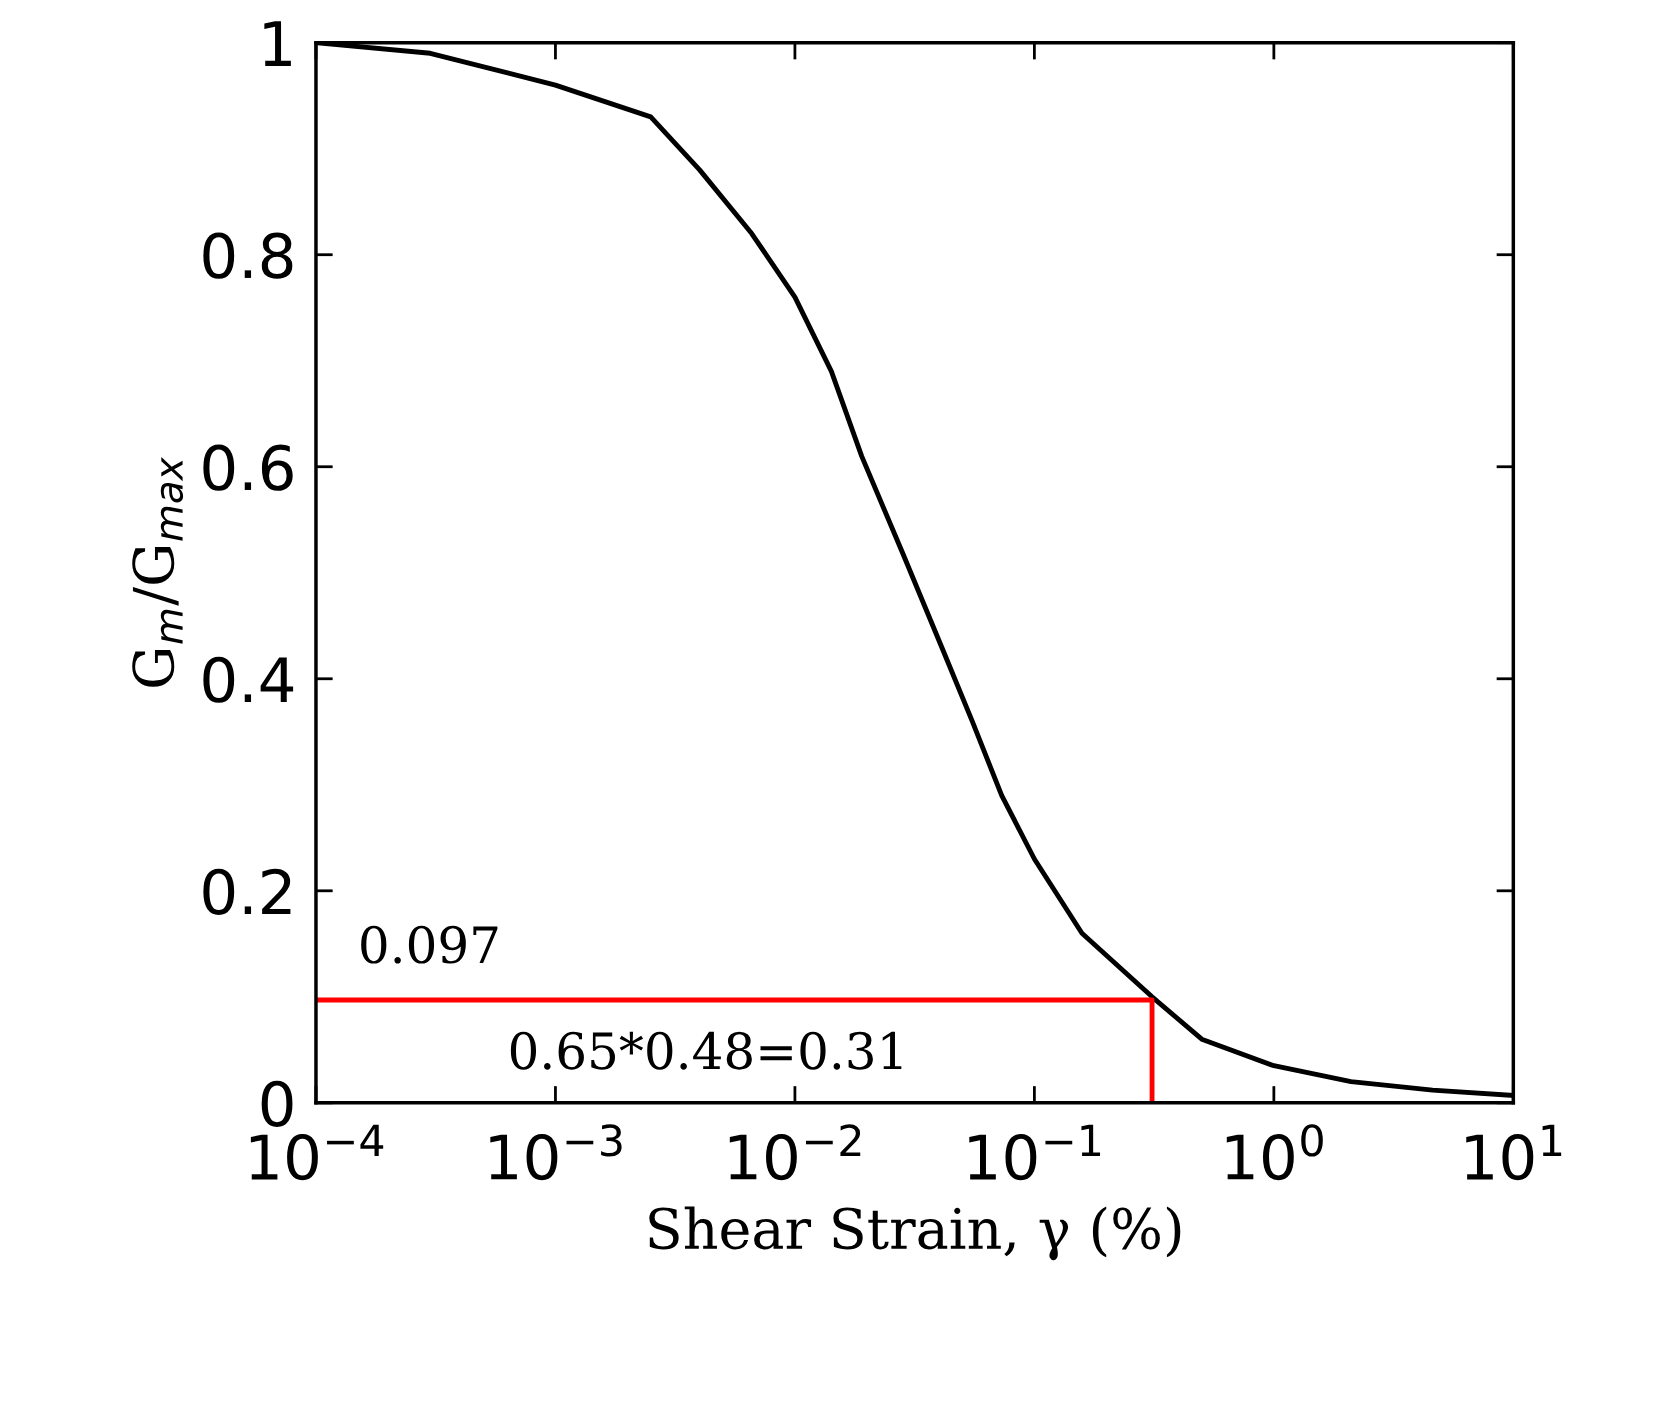 The image size is (1663, 1423). I want to click on y-tick-label: 1, so click(277, 43).